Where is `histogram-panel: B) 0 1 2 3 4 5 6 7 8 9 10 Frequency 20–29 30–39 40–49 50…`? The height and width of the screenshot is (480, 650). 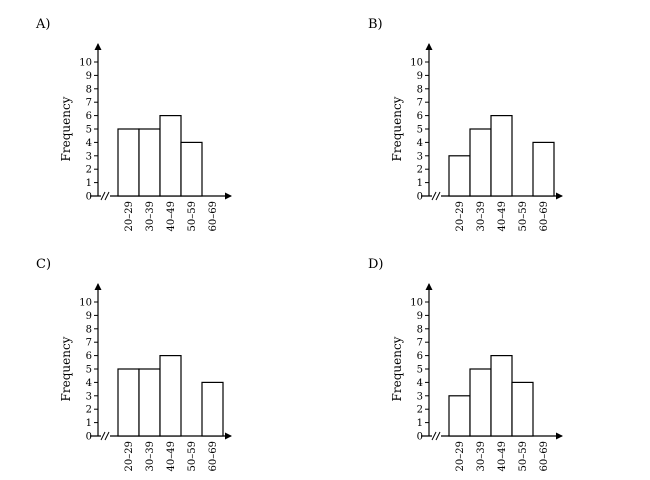 histogram-panel: B) 0 1 2 3 4 5 6 7 8 9 10 Frequency 20–29 30–39 40–49 50… is located at coordinates (465, 124).